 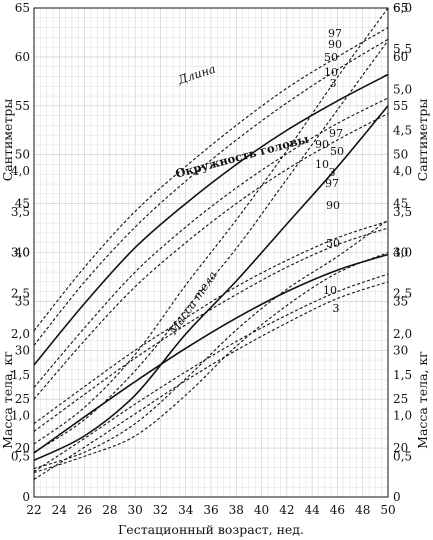 I want to click on left-kg-tick-label: 2,5, so click(x=20, y=293).